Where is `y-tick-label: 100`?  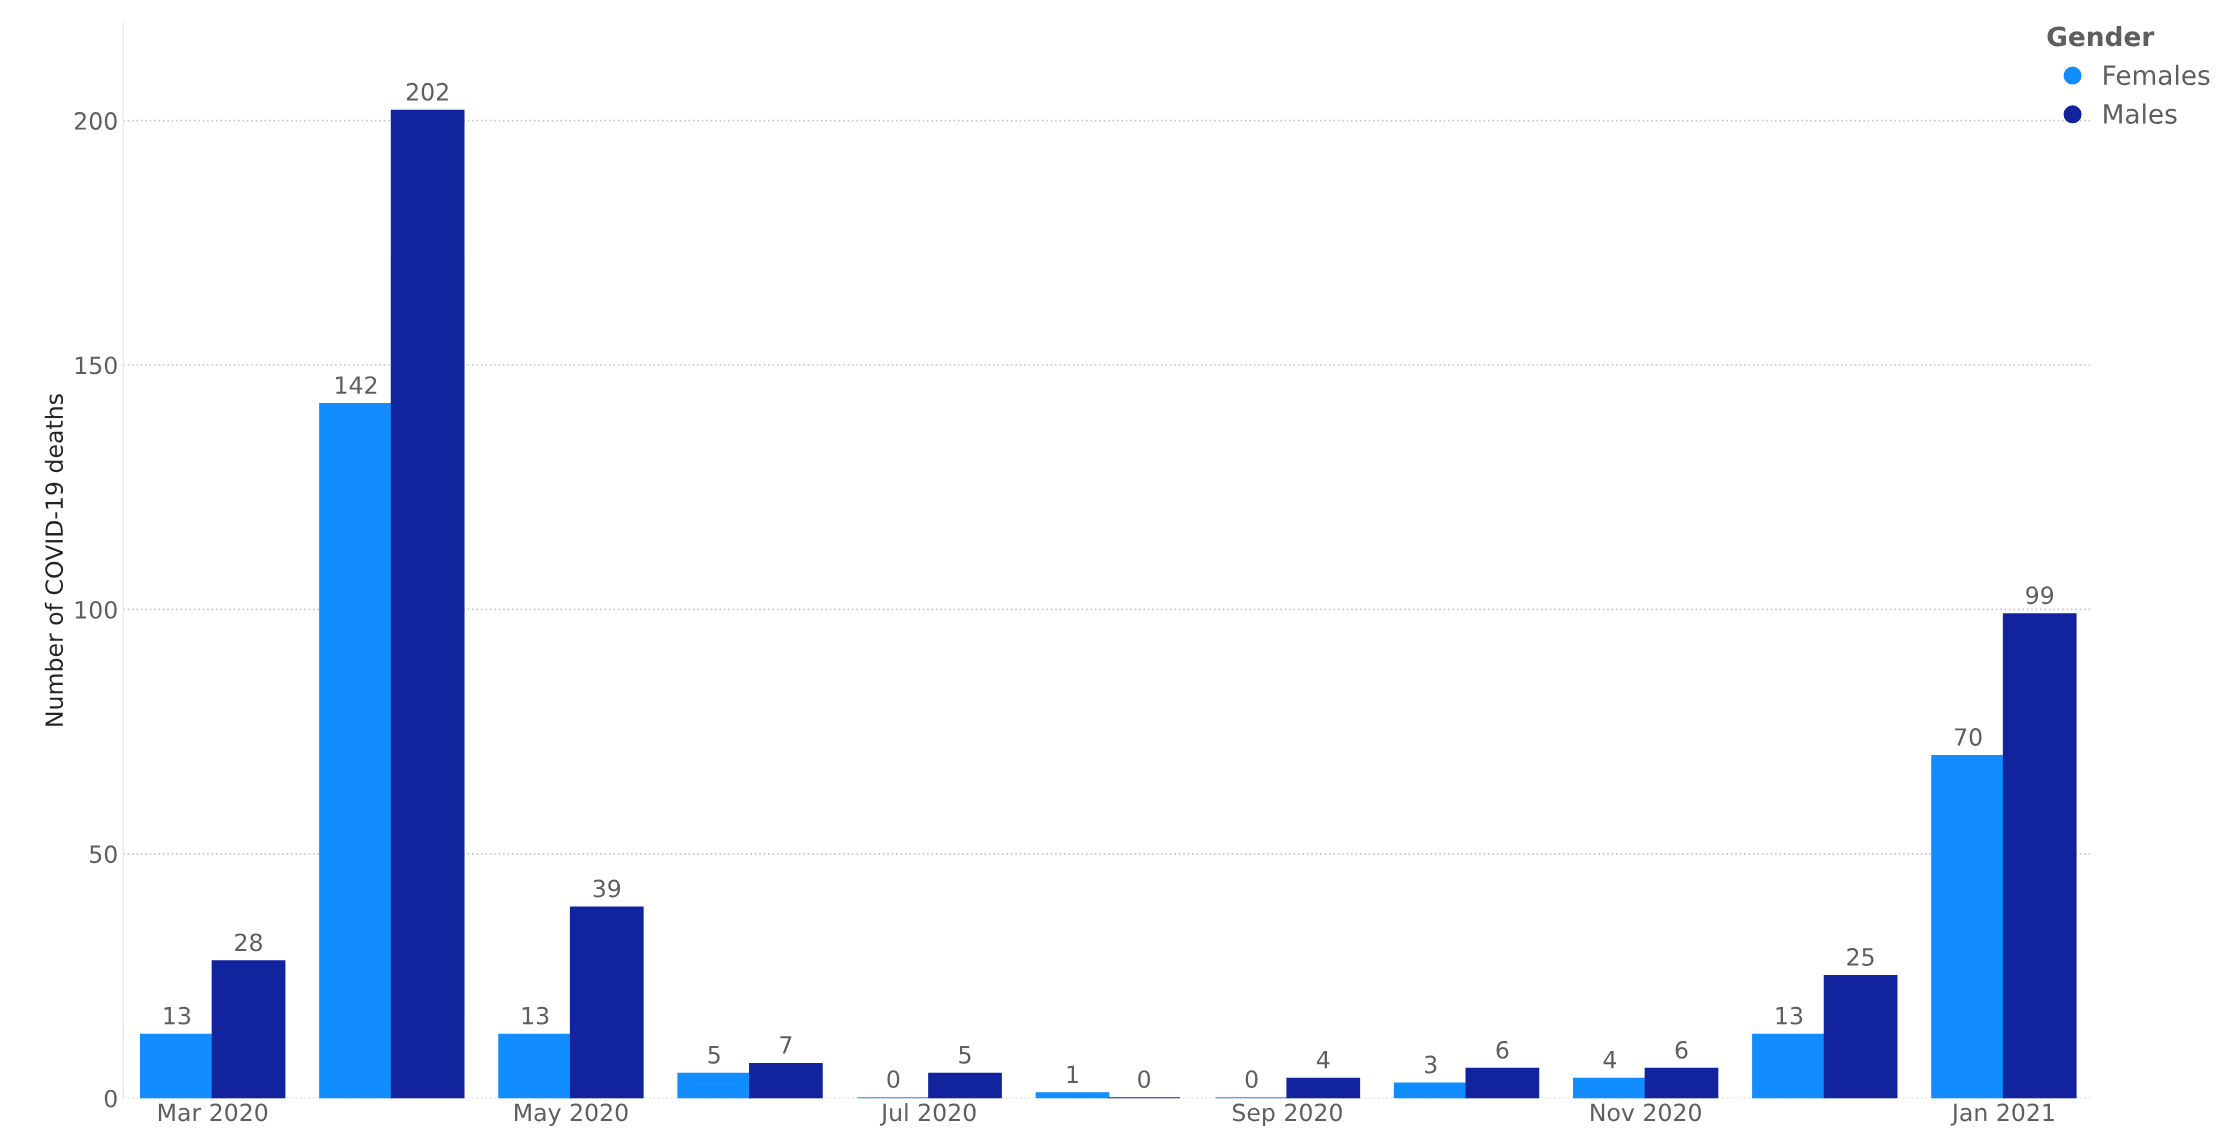 y-tick-label: 100 is located at coordinates (96, 609).